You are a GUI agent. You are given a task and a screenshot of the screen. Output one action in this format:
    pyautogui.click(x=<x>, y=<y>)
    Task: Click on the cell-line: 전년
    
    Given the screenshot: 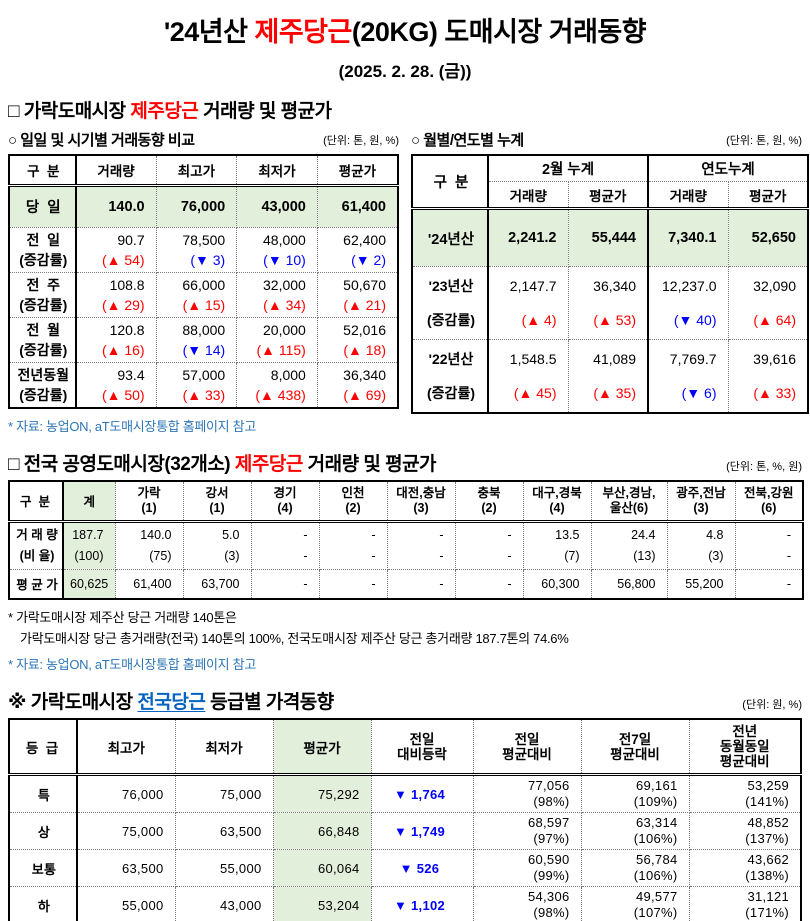 What is the action you would take?
    pyautogui.click(x=745, y=731)
    